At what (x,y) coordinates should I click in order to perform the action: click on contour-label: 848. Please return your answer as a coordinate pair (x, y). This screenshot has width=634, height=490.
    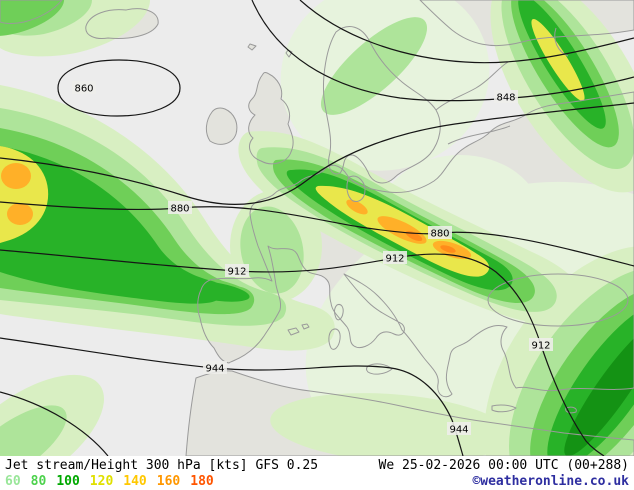
    Looking at the image, I should click on (506, 97).